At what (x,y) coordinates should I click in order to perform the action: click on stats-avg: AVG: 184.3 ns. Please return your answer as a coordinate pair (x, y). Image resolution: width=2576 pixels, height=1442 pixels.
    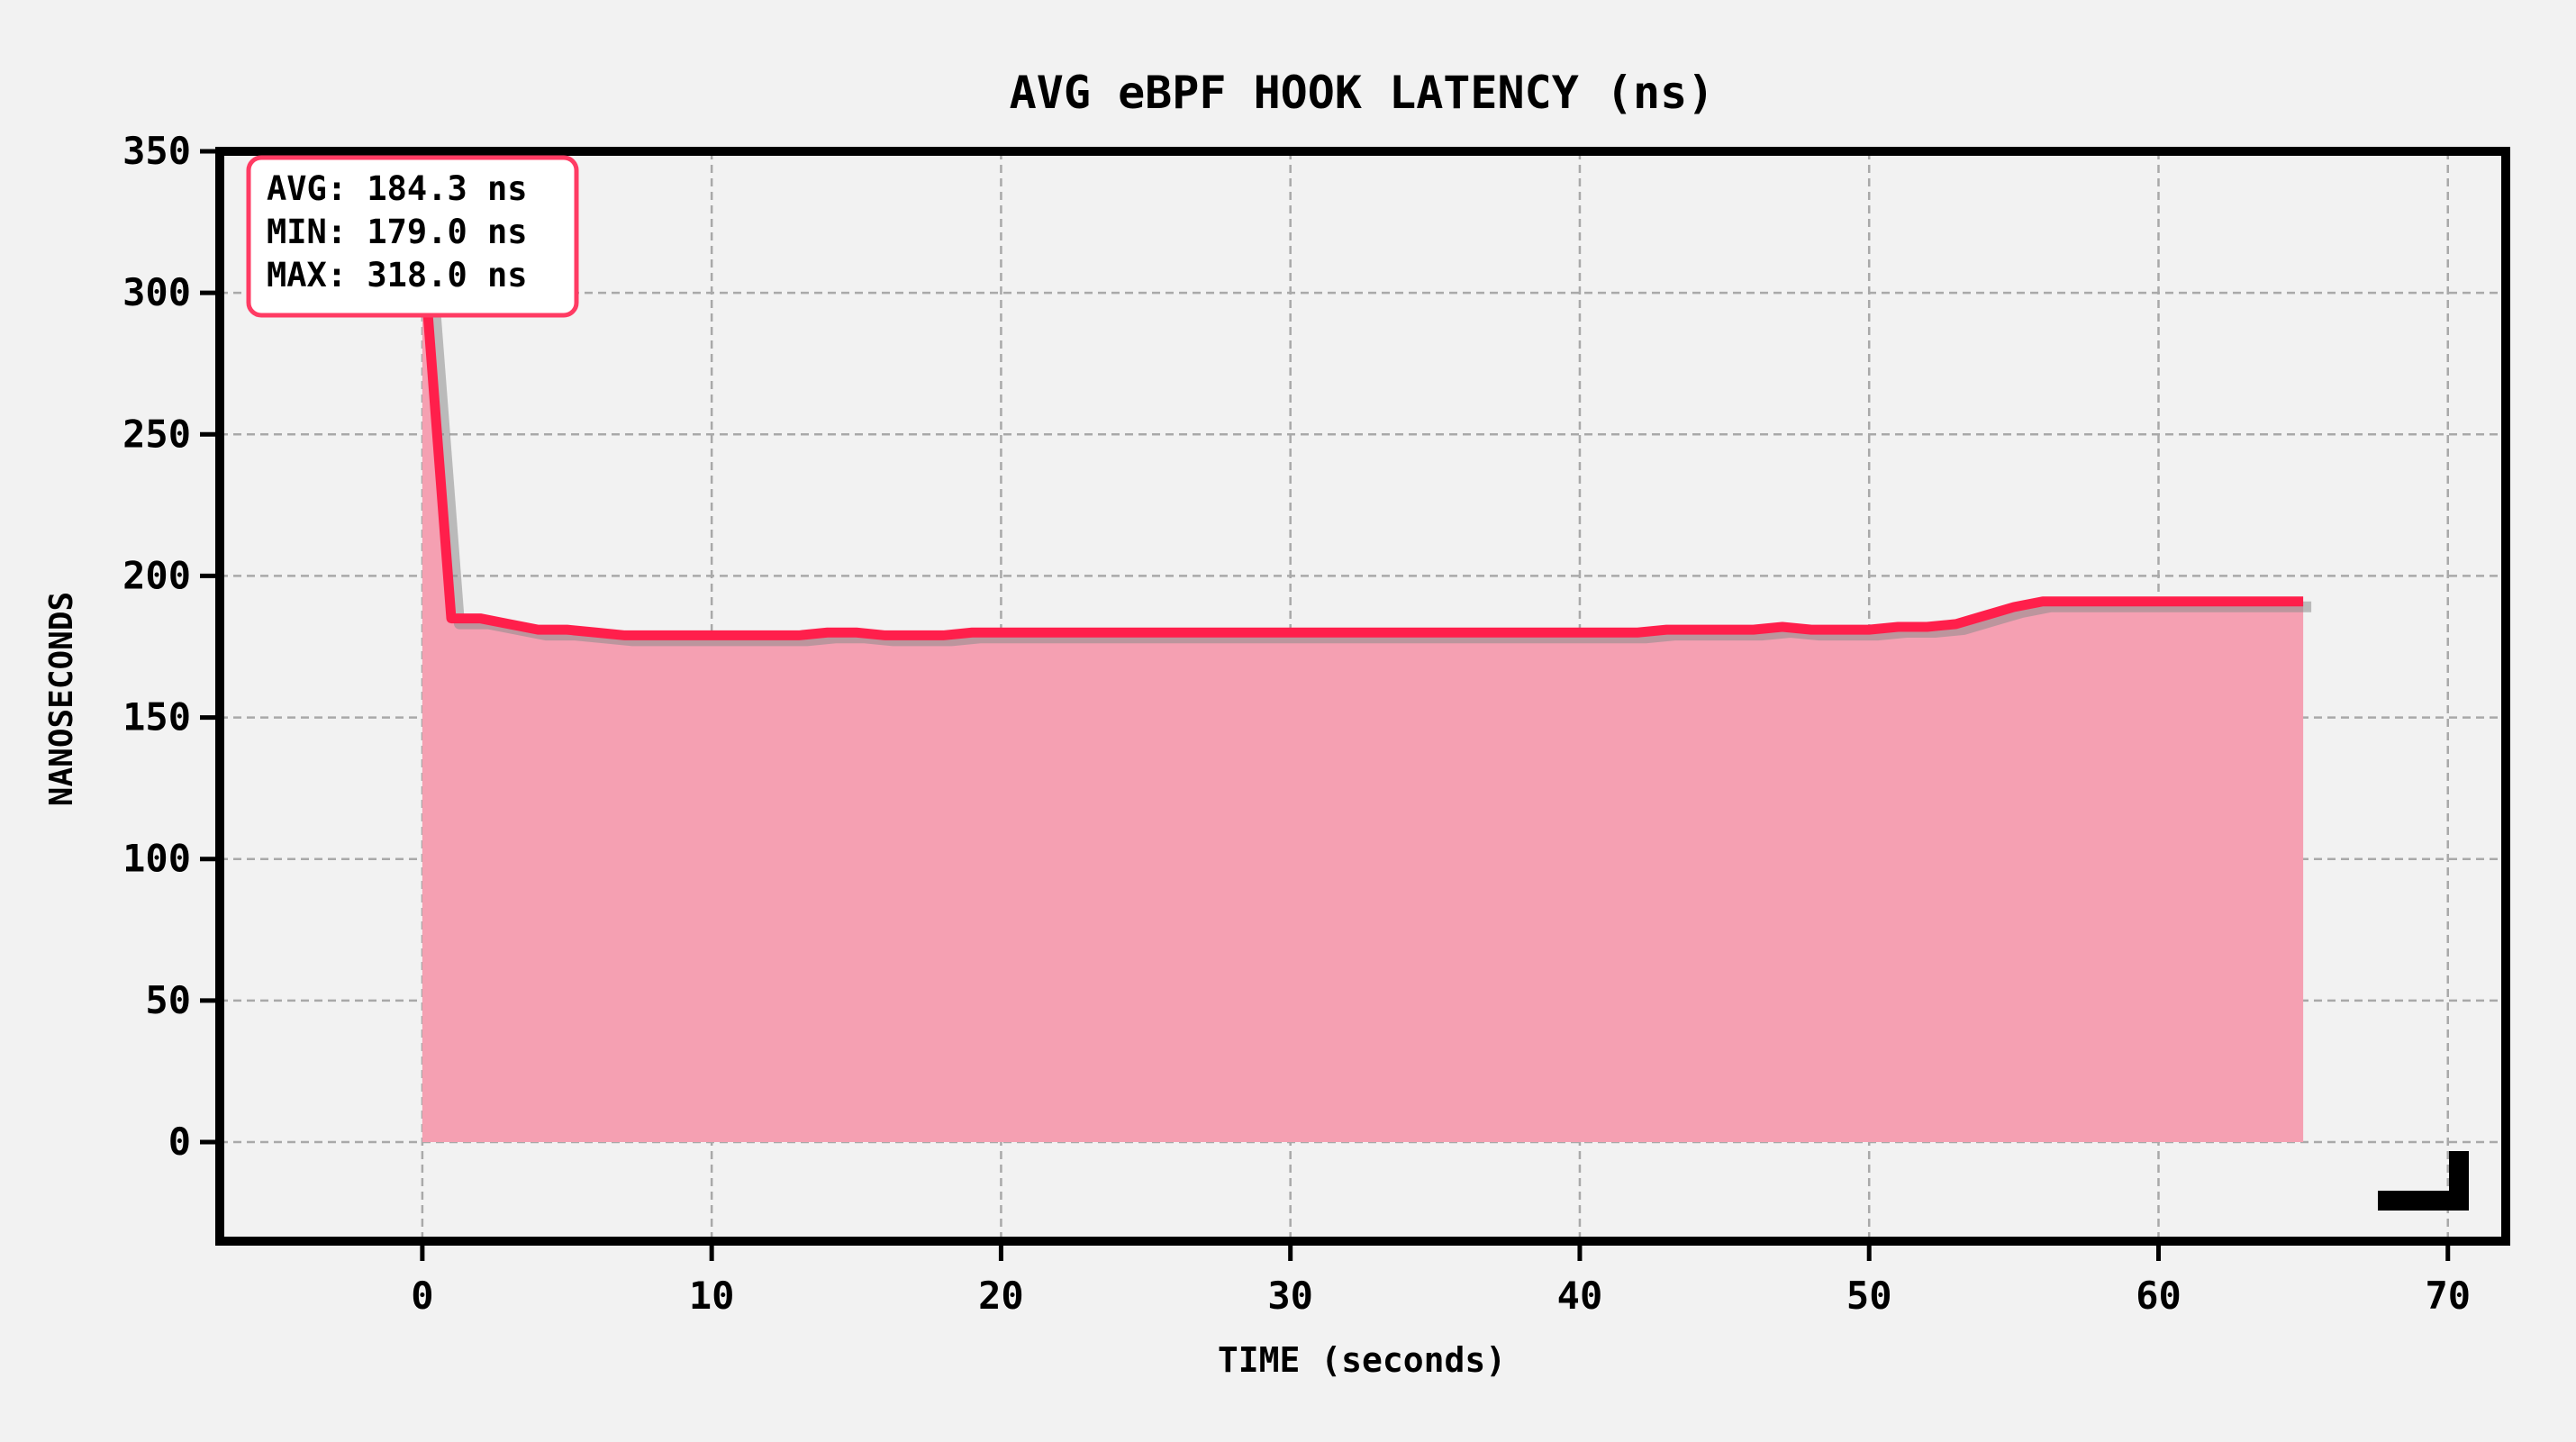
    Looking at the image, I should click on (397, 188).